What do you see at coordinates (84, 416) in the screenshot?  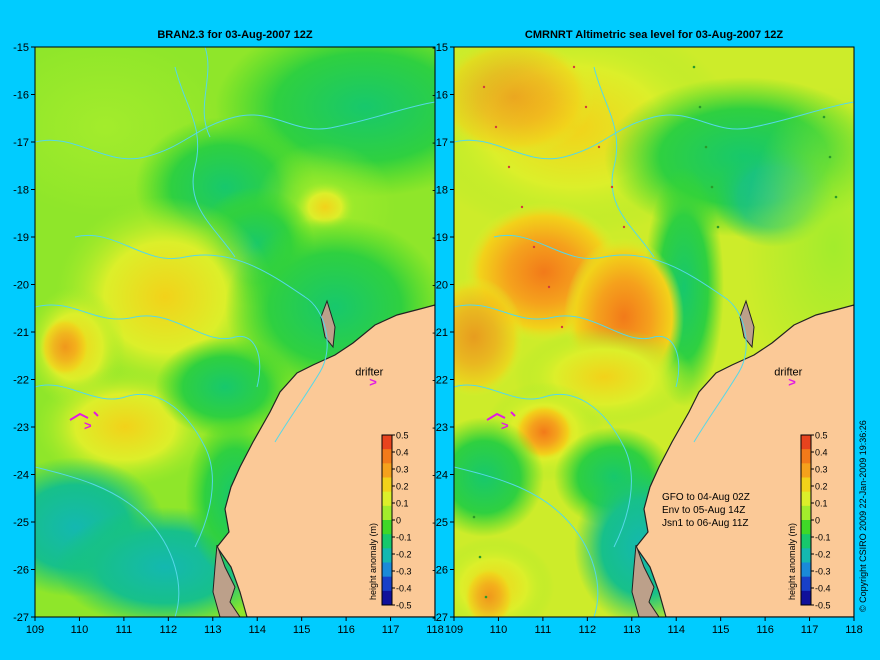 I see `drifter-track` at bounding box center [84, 416].